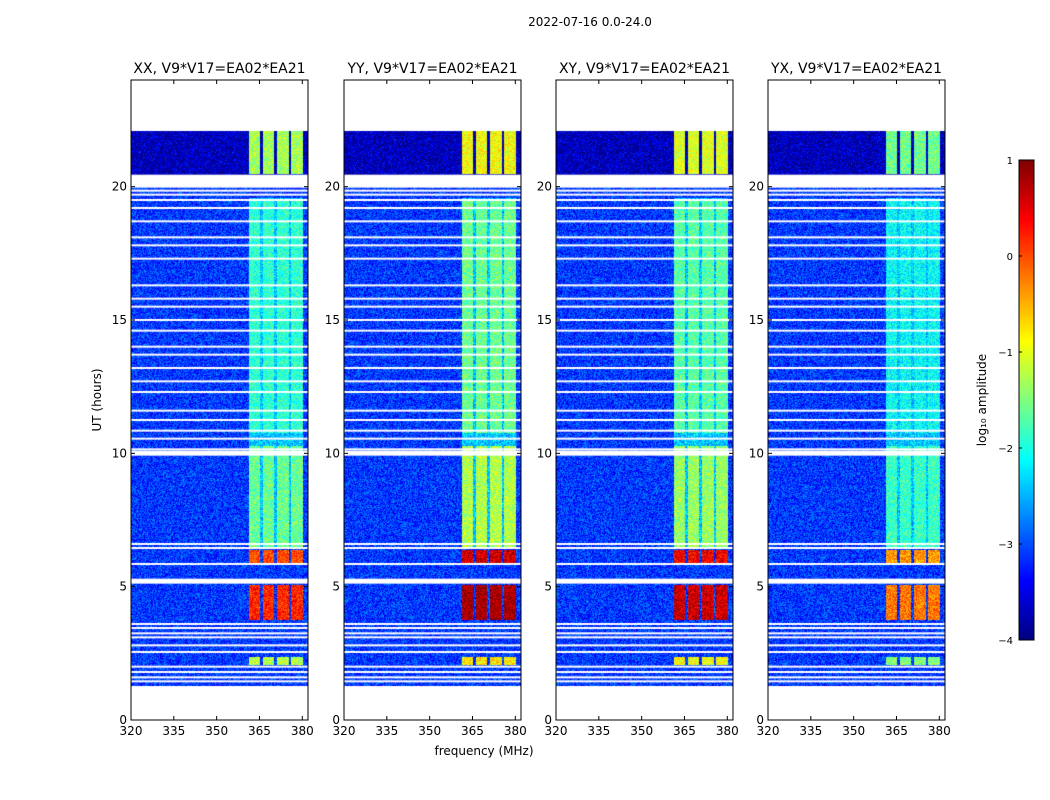  What do you see at coordinates (1005, 545) in the screenshot?
I see `colorbar-tick-label: −3` at bounding box center [1005, 545].